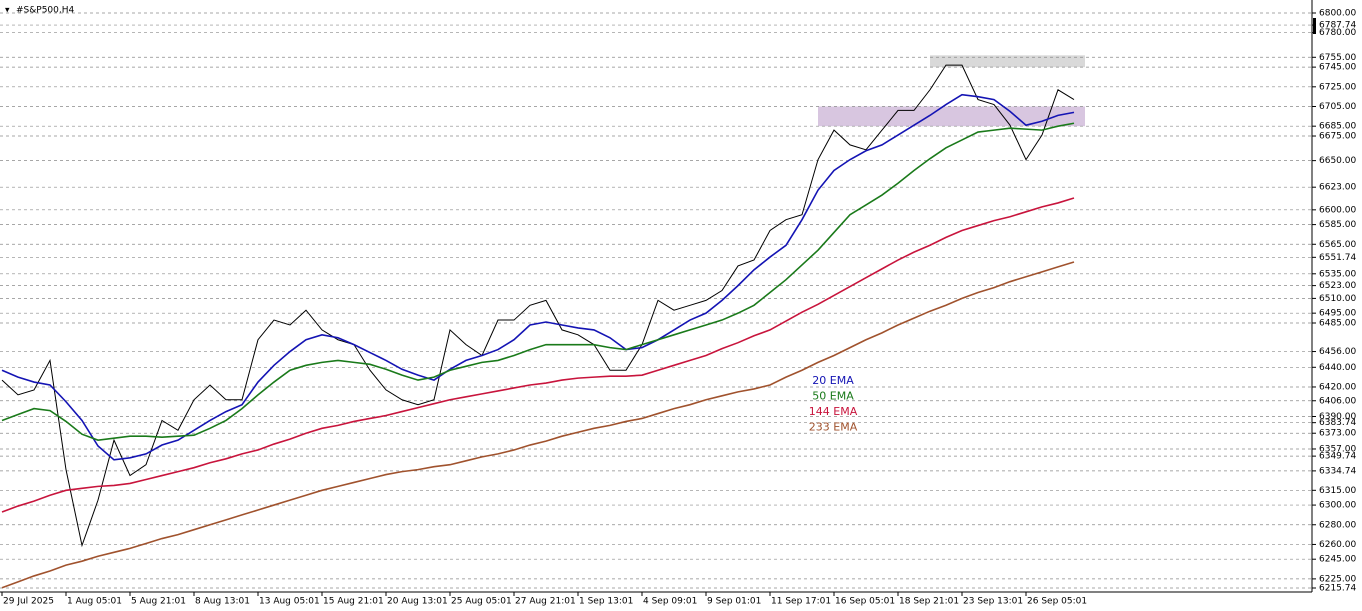 Image resolution: width=1362 pixels, height=611 pixels. What do you see at coordinates (1337, 286) in the screenshot?
I see `y-tick-label: 6523.00` at bounding box center [1337, 286].